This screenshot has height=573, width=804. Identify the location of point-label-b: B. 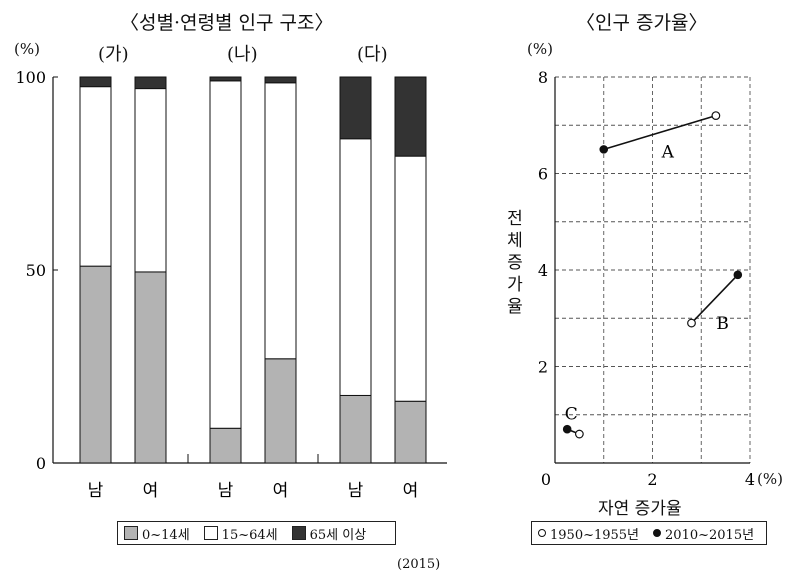
(722, 324).